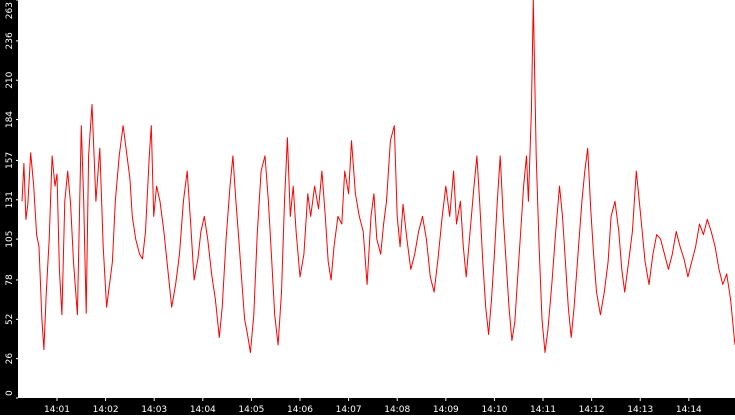 The height and width of the screenshot is (420, 735). What do you see at coordinates (494, 410) in the screenshot?
I see `x-tick-label: 14:10` at bounding box center [494, 410].